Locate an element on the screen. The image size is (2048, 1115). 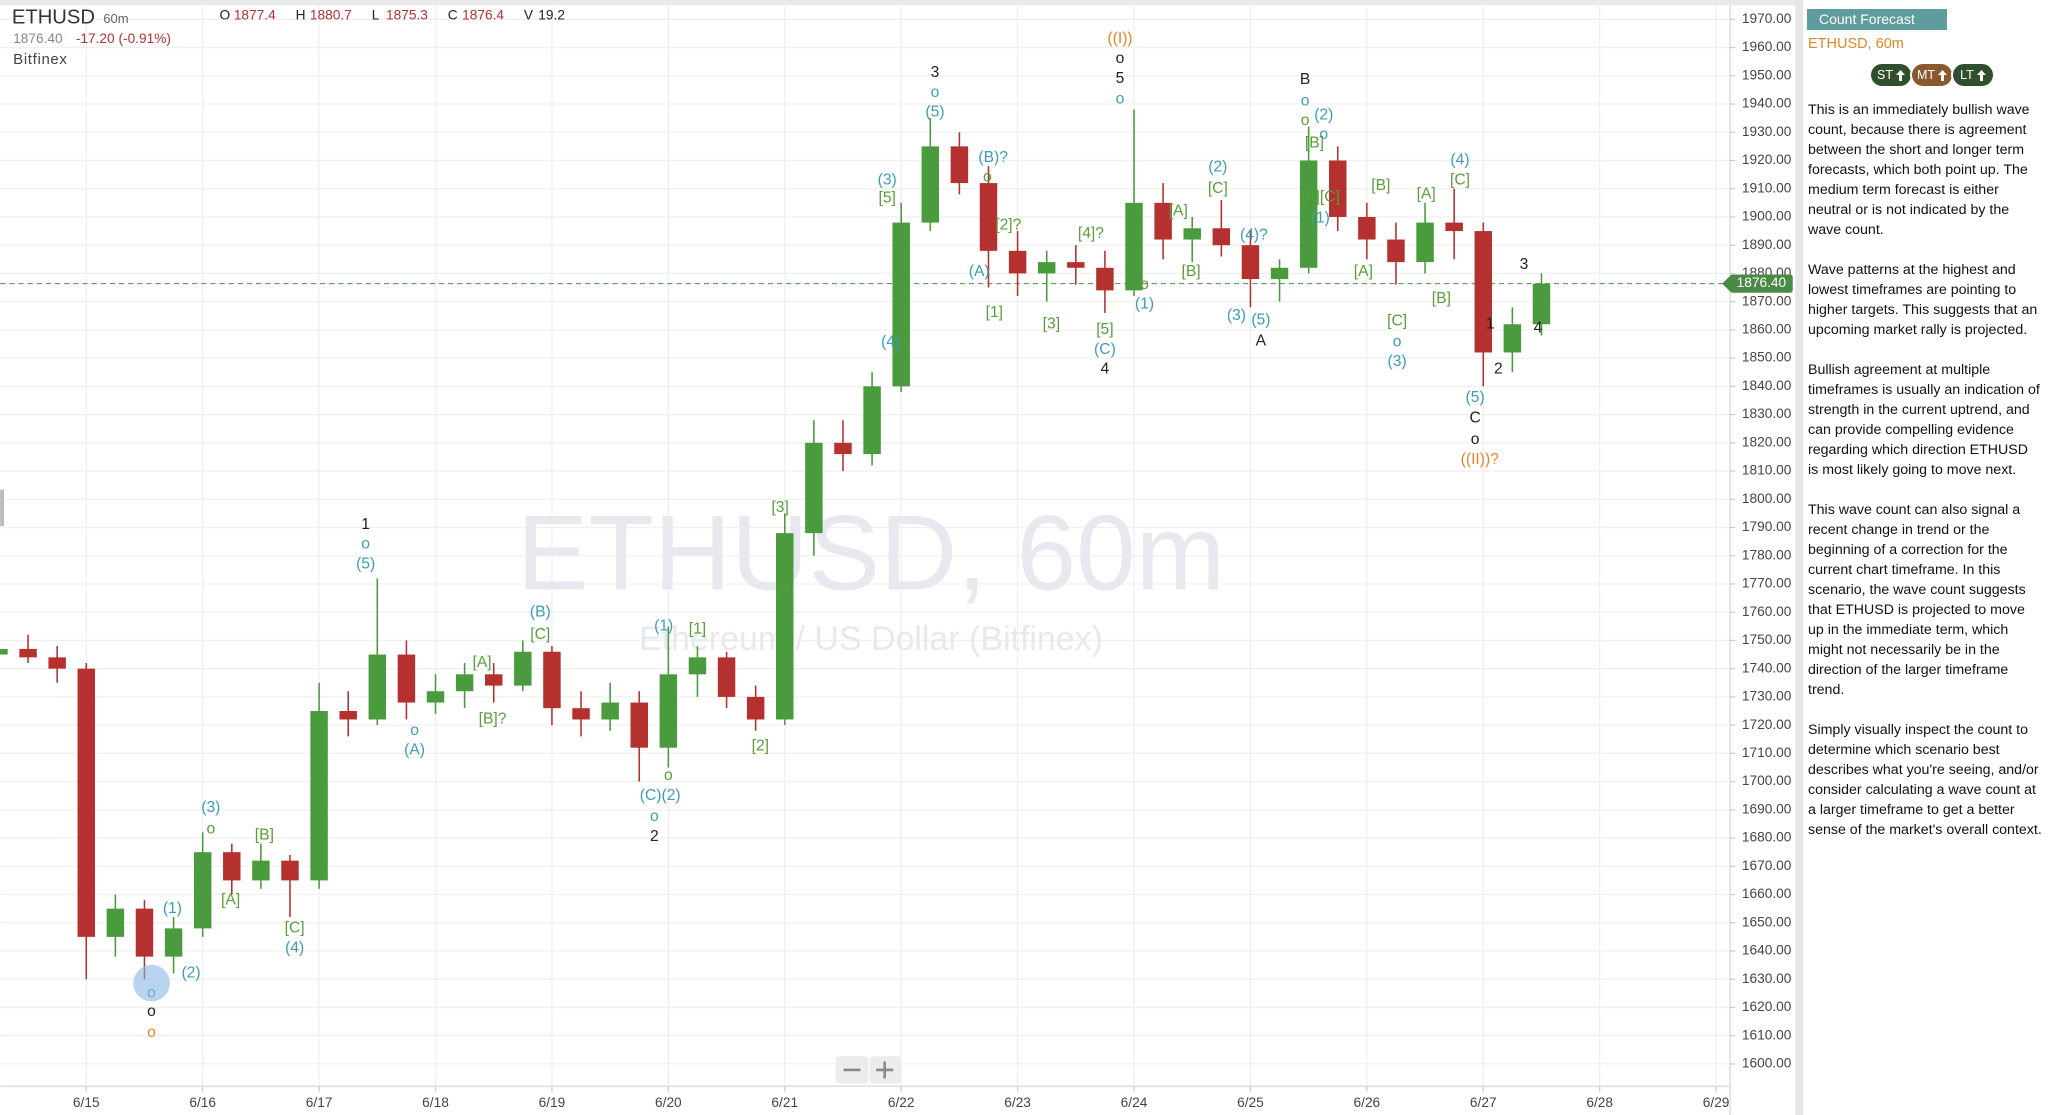
y-tick-label: 1620.00 is located at coordinates (1767, 1006).